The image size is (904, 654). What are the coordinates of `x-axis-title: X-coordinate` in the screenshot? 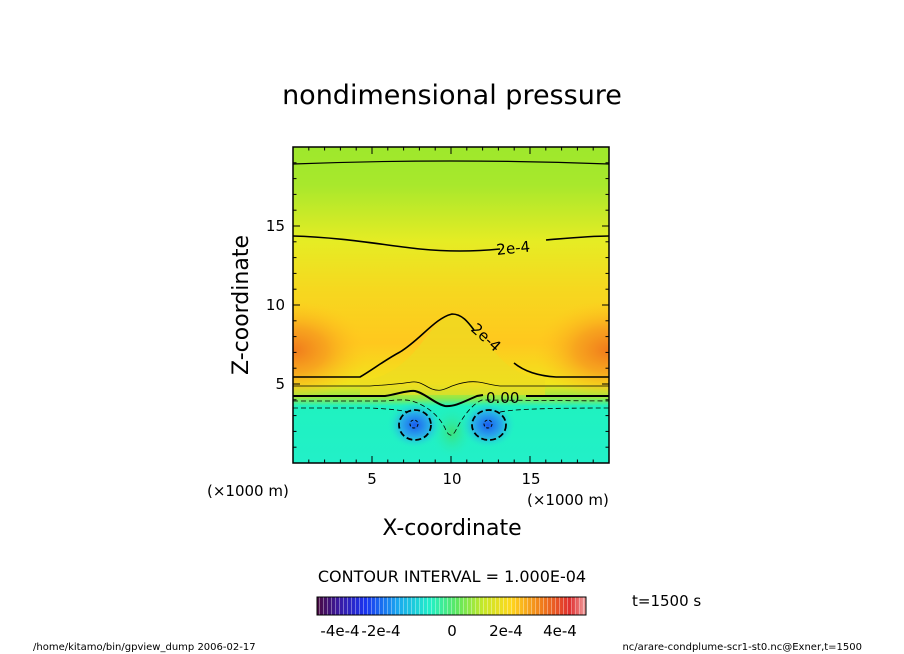 It's located at (451, 528).